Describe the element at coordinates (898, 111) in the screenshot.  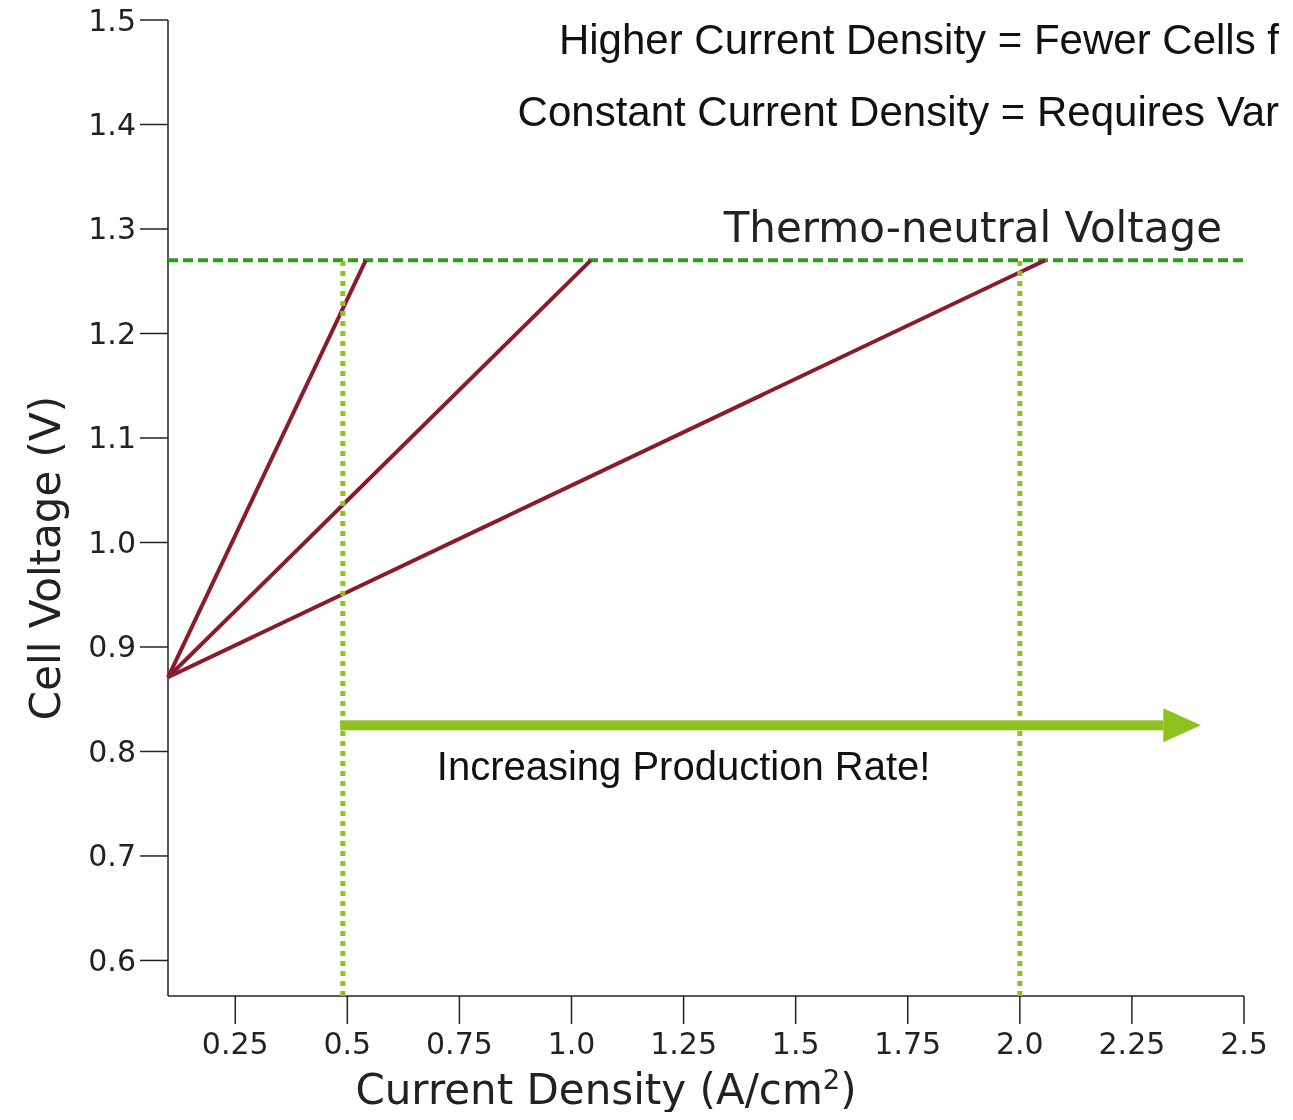
I see `annotation: Constant Current Density = Requires Var` at that location.